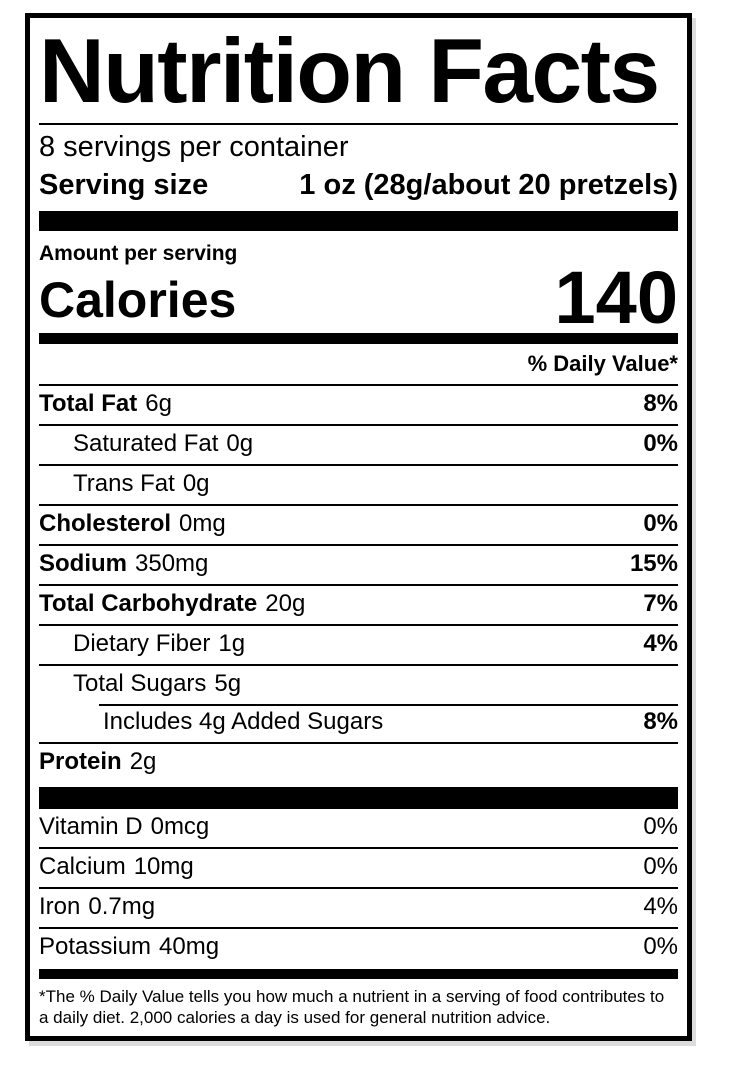 The image size is (730, 1082). What do you see at coordinates (143, 761) in the screenshot?
I see `nutrient-amount: 2g` at bounding box center [143, 761].